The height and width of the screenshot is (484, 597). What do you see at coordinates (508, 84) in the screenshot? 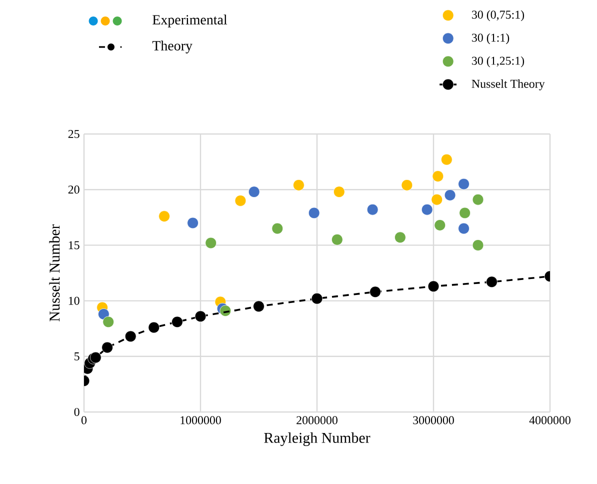
I see `legend-label: Nusselt Theory` at bounding box center [508, 84].